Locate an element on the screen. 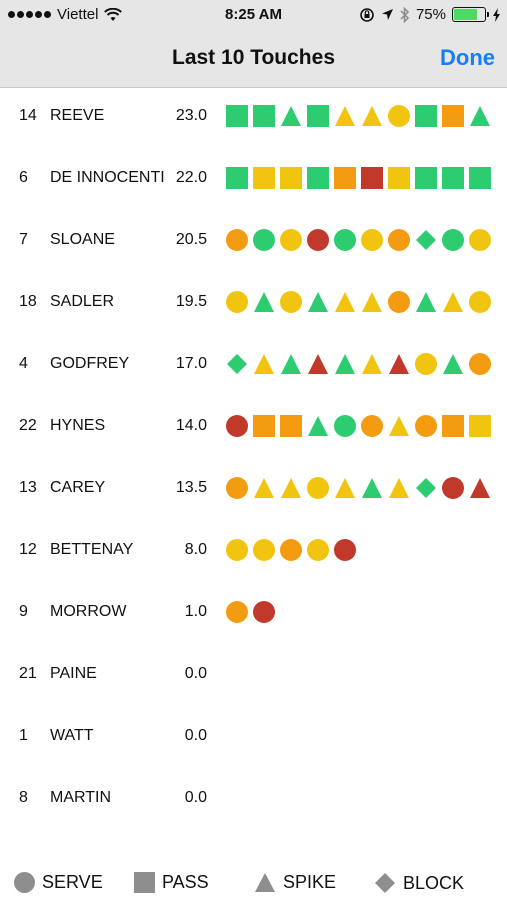 This screenshot has width=507, height=900. player-number: 18 is located at coordinates (28, 301).